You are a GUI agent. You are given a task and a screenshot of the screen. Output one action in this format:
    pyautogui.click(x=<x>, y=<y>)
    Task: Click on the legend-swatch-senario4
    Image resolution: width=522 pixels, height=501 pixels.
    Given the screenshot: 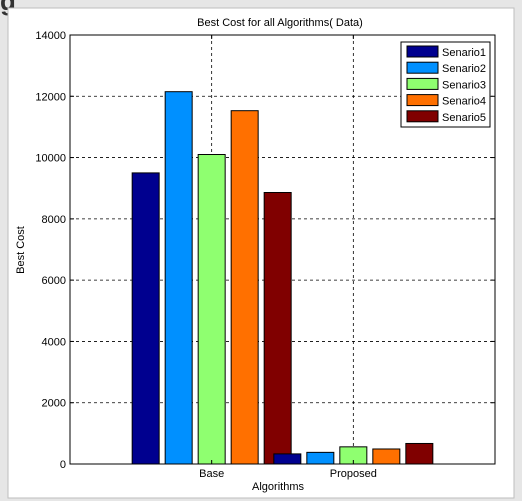 What is the action you would take?
    pyautogui.click(x=422, y=100)
    